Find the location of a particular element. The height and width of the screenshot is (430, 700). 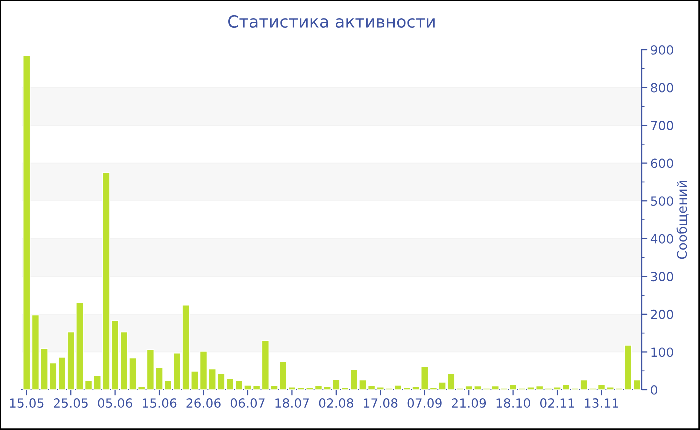

y2-tick-label: 300 is located at coordinates (662, 277).